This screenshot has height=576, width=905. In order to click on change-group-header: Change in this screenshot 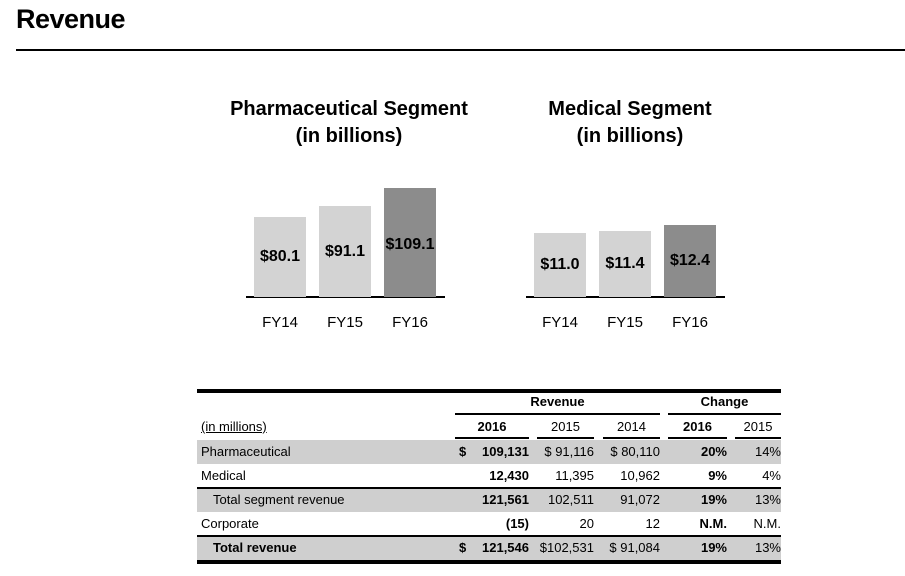, I will do `click(724, 401)`.